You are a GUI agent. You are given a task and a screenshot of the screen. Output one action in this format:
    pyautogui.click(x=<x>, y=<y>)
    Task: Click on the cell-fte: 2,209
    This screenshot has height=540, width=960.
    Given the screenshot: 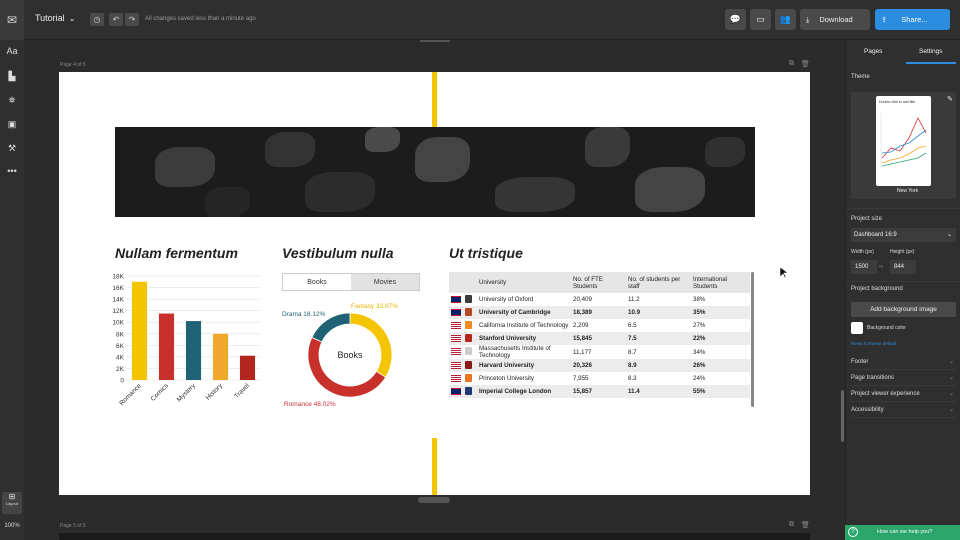 What is the action you would take?
    pyautogui.click(x=581, y=325)
    